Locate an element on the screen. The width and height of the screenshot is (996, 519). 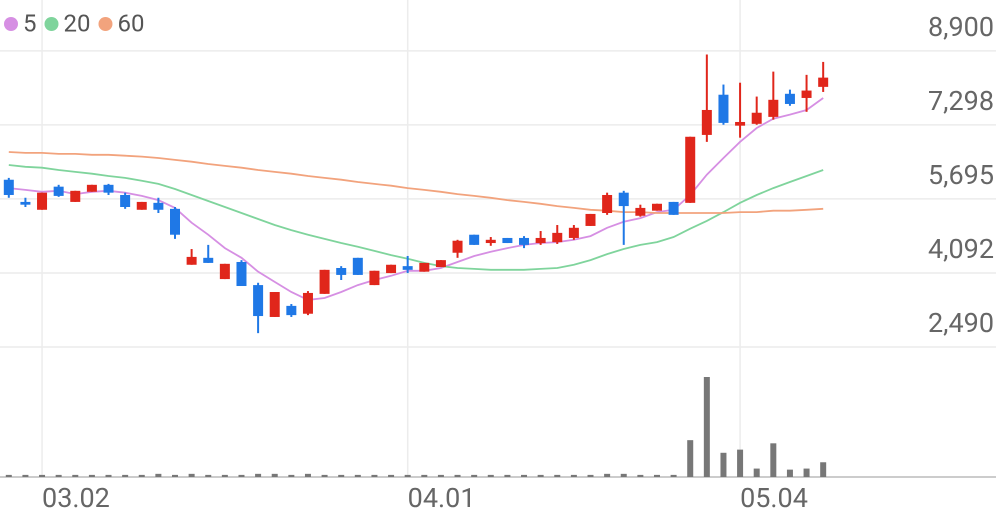
legend-label: 20 is located at coordinates (77, 23).